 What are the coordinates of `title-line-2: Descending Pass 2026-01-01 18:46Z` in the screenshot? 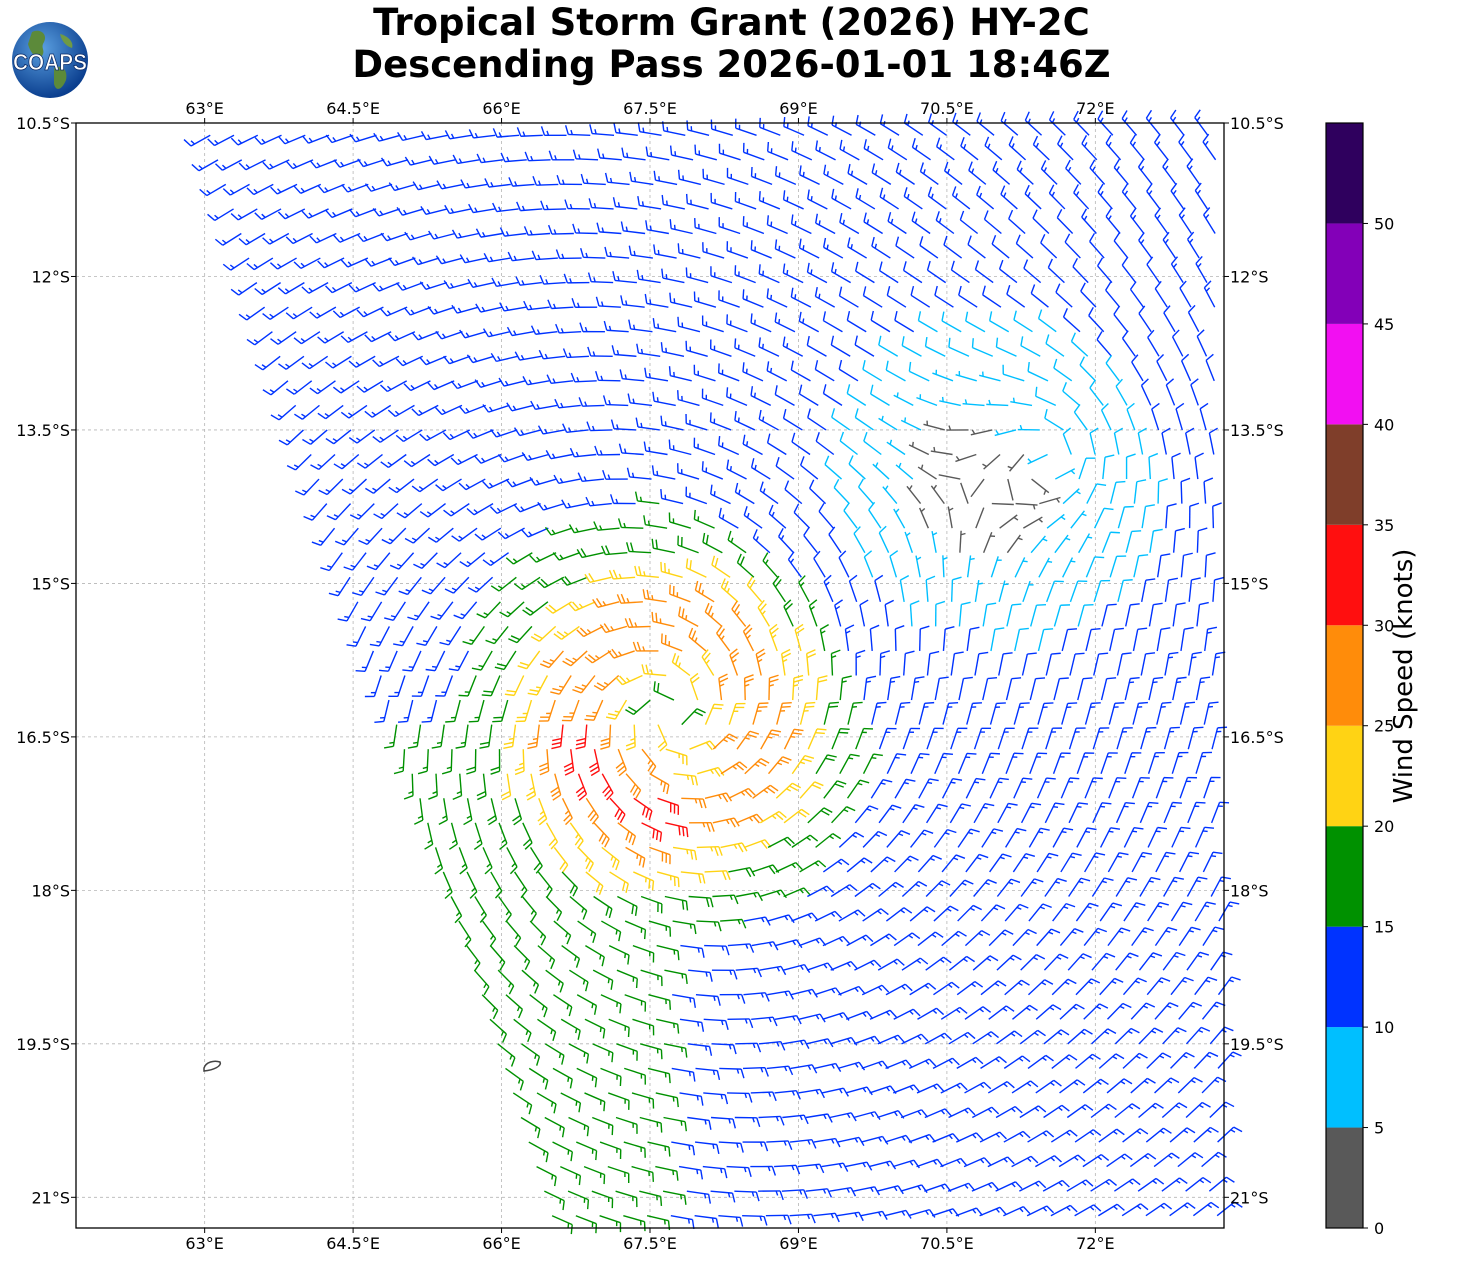 It's located at (731, 64).